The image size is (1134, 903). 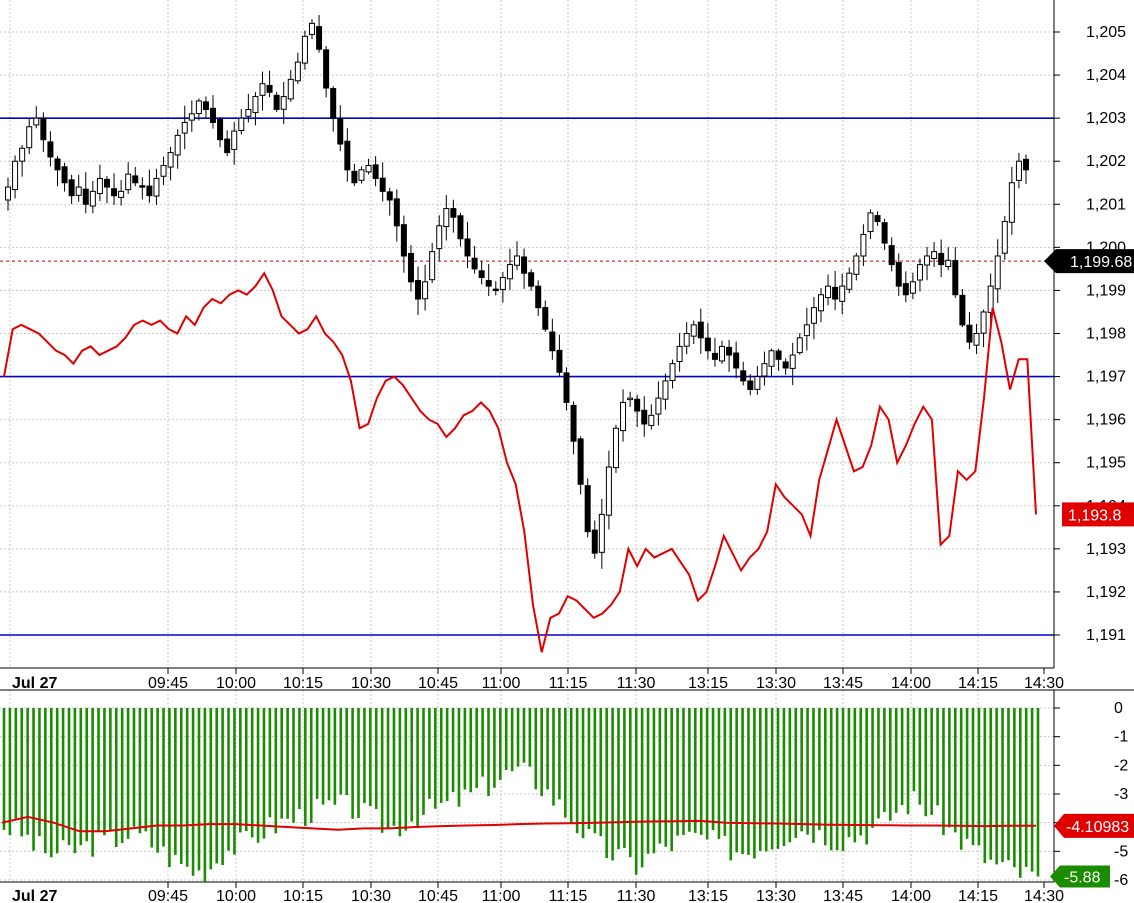 What do you see at coordinates (843, 683) in the screenshot?
I see `price-x-tick-label: 13:45` at bounding box center [843, 683].